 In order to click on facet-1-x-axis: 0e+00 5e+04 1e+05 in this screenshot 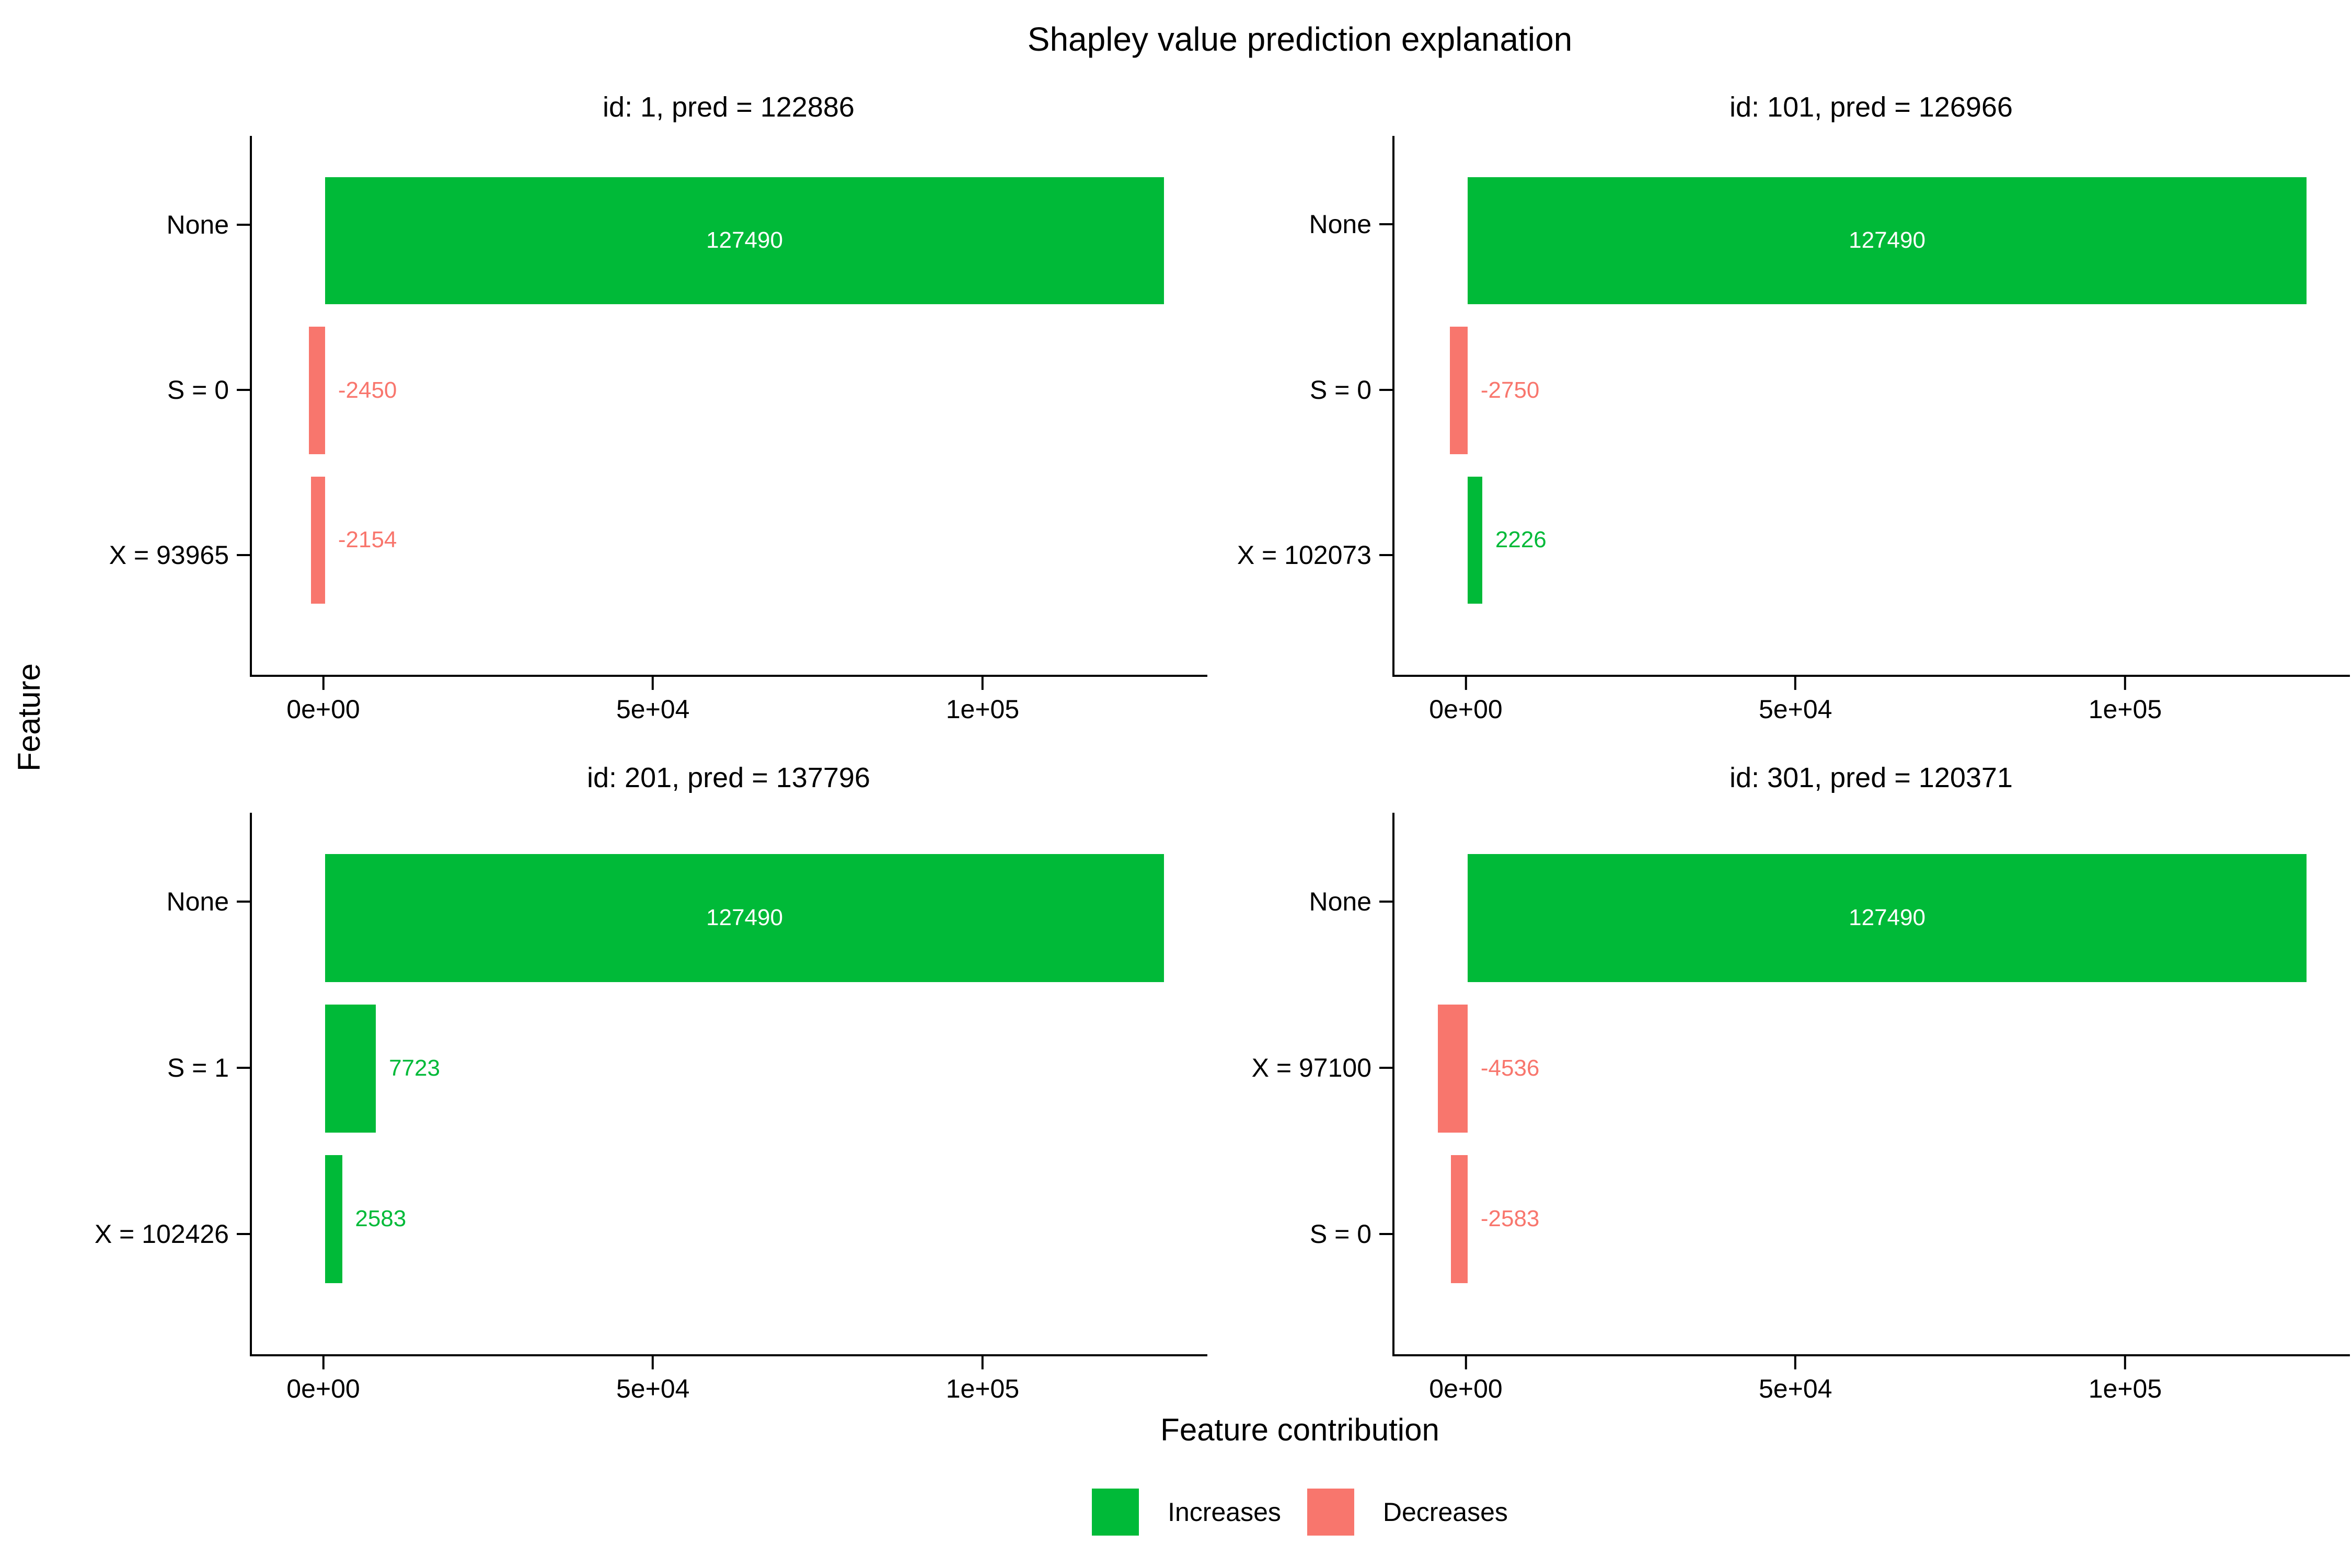, I will do `click(728, 709)`.